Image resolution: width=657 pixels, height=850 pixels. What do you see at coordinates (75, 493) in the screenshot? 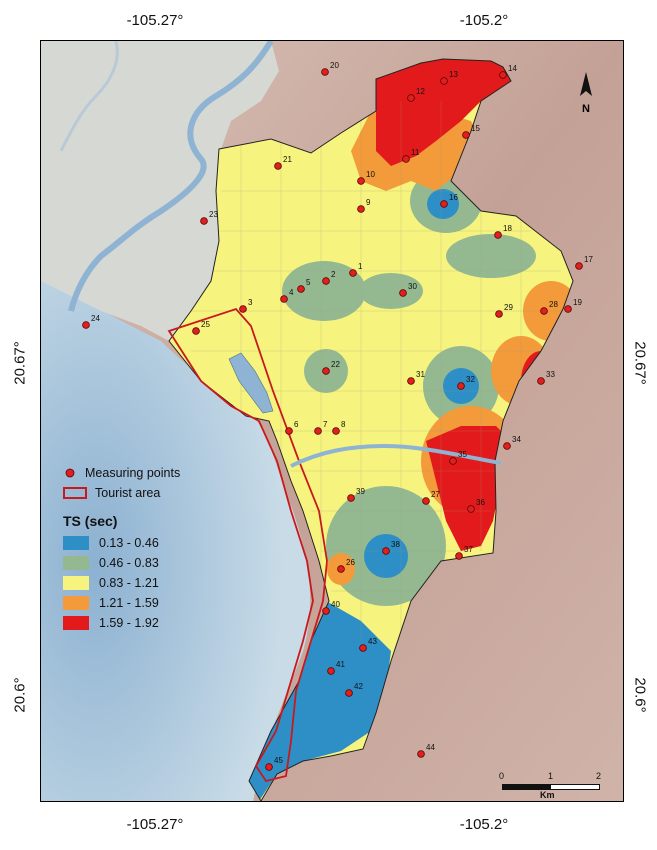
I see `tourist-area-swatch` at bounding box center [75, 493].